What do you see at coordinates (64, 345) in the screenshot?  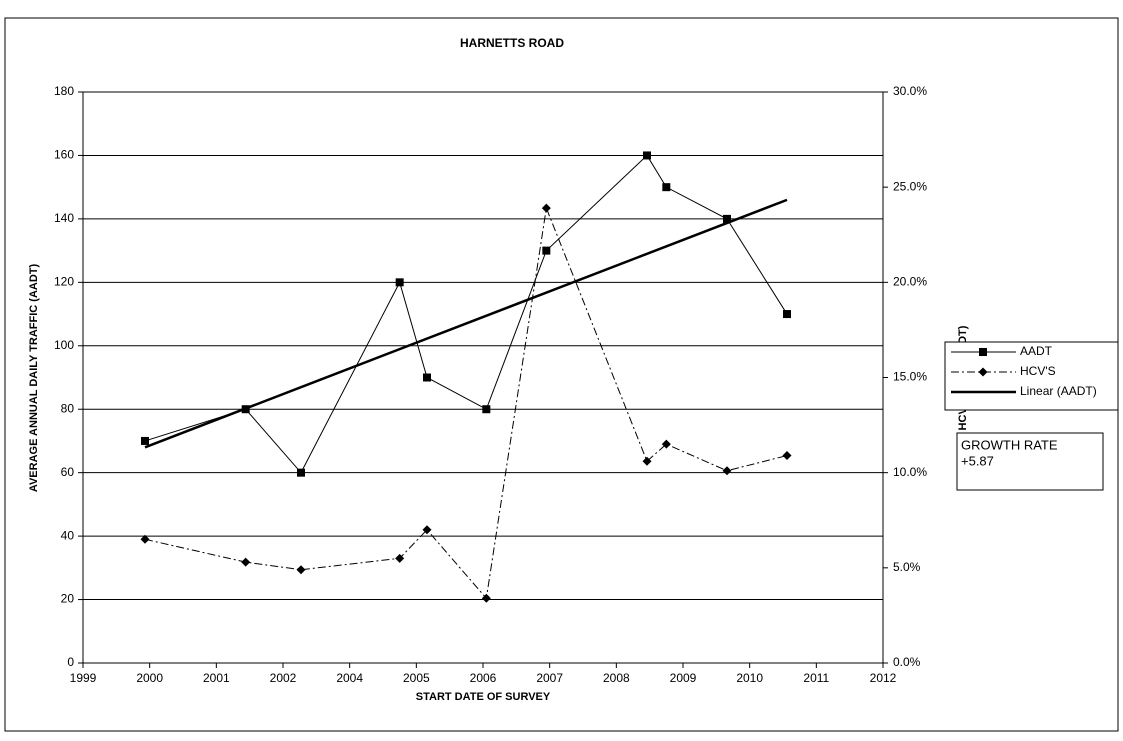 I see `y-tick-label: 100` at bounding box center [64, 345].